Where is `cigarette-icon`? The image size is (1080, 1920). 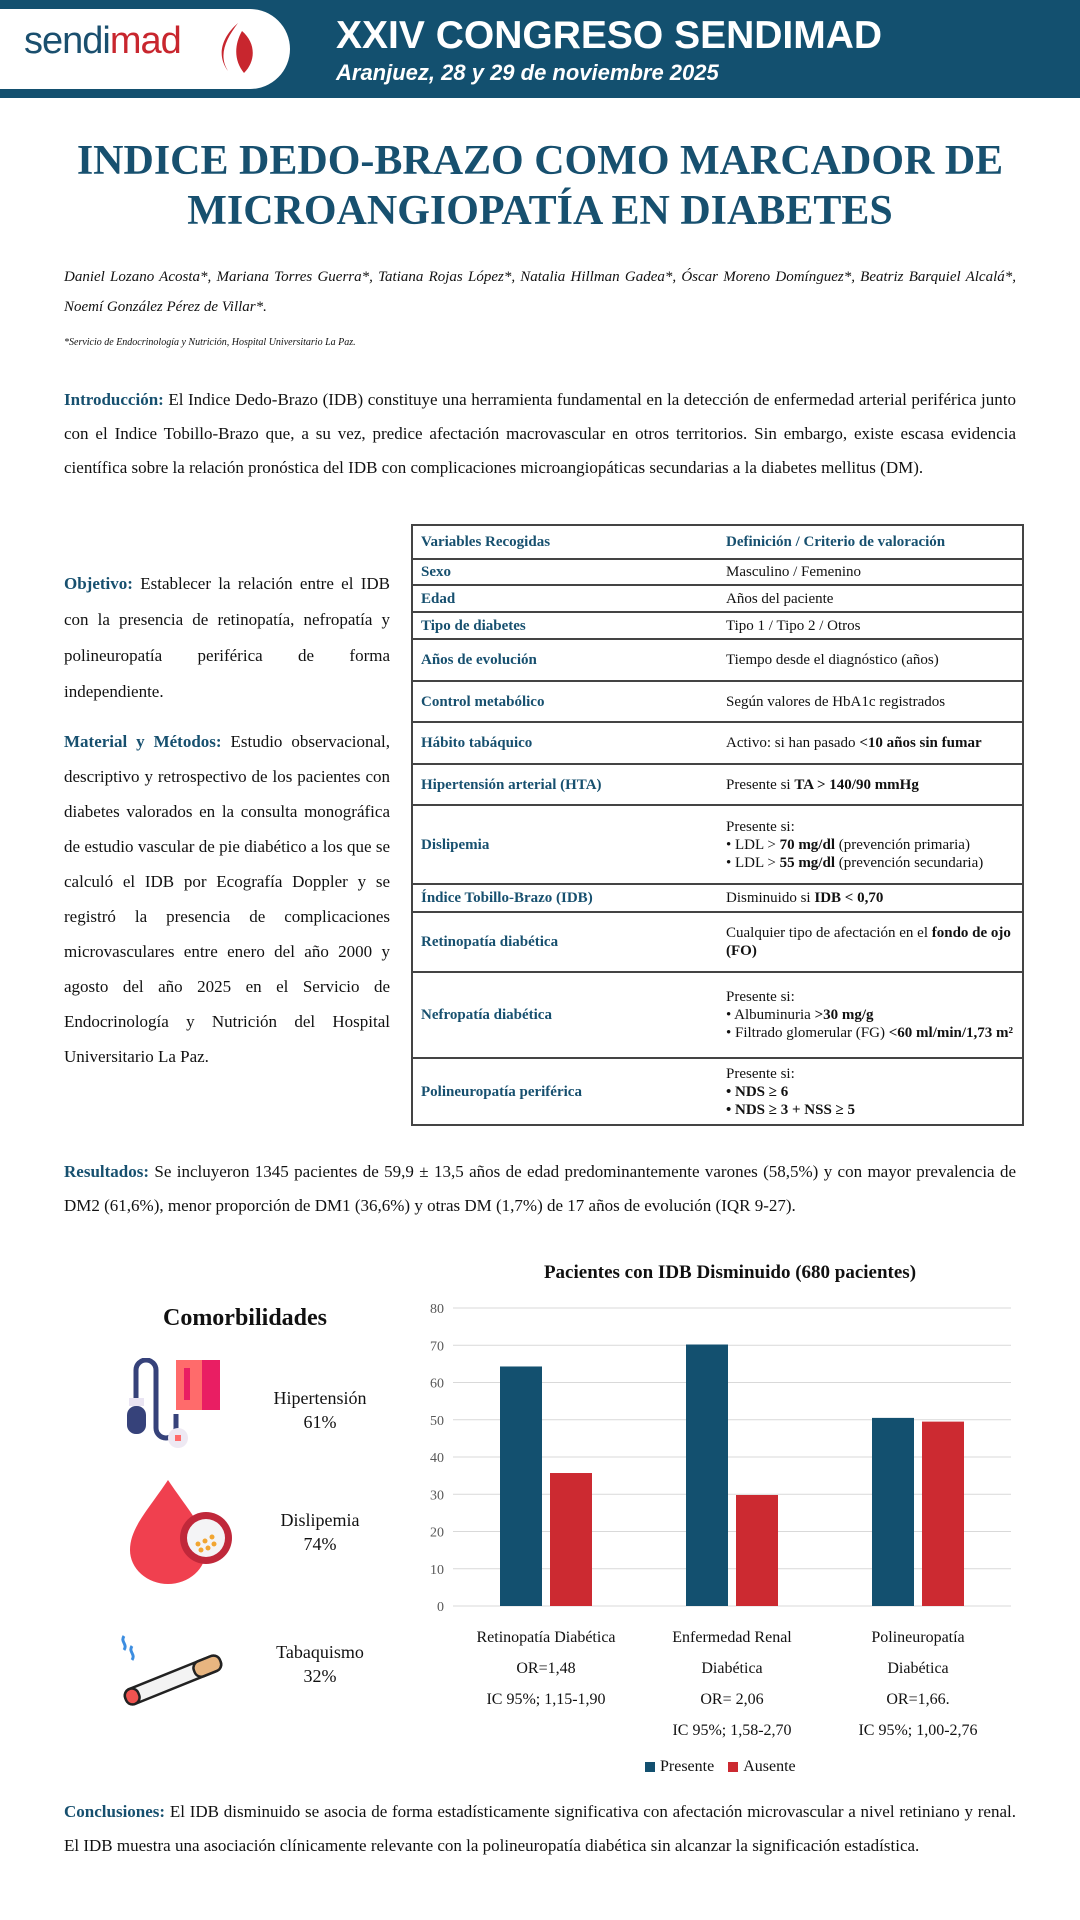 cigarette-icon is located at coordinates (172, 1670).